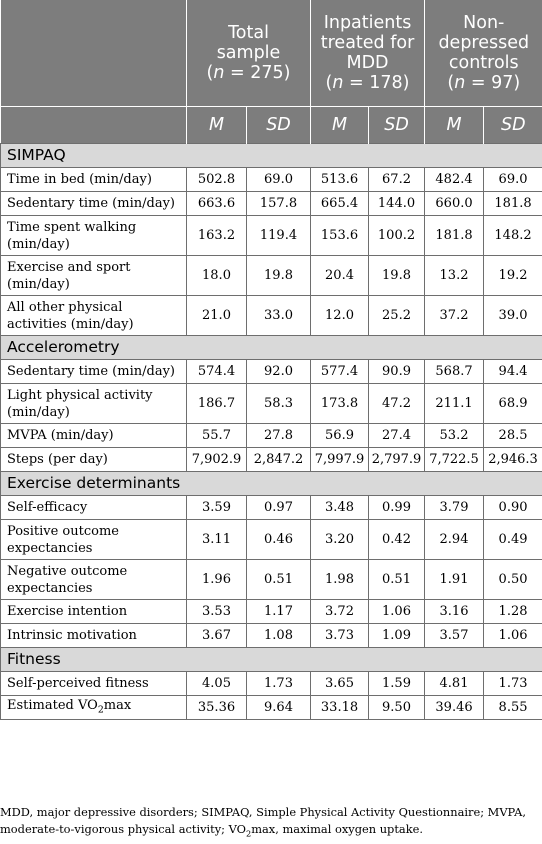 This screenshot has width=542, height=844. What do you see at coordinates (216, 635) in the screenshot?
I see `cell-value: 3.67` at bounding box center [216, 635].